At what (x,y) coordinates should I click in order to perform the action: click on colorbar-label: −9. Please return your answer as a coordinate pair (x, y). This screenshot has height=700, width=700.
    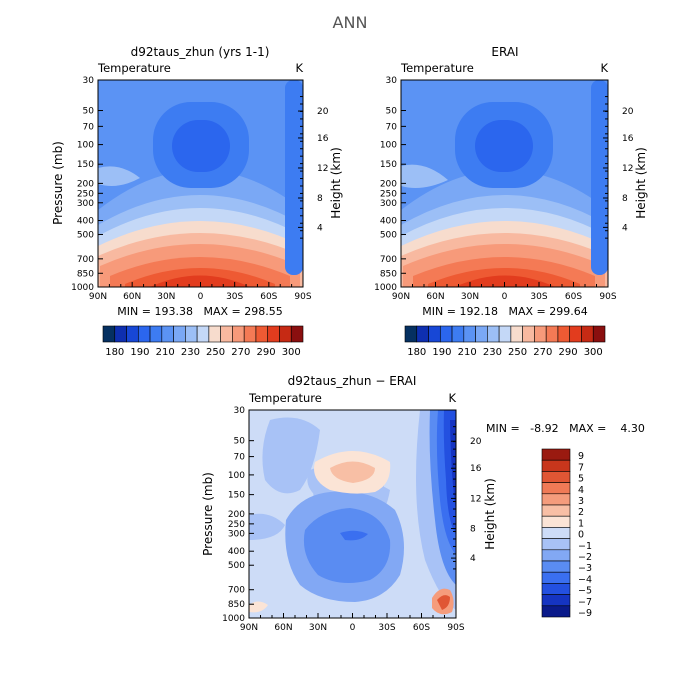
    Looking at the image, I should click on (585, 613).